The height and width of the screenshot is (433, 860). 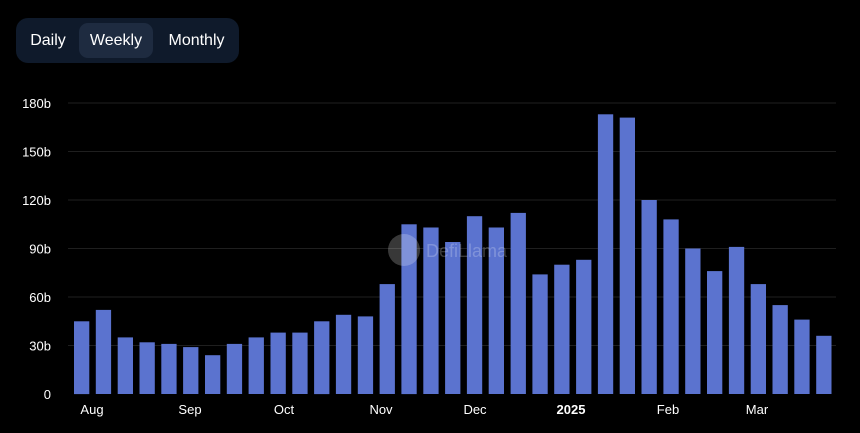 I want to click on tab-monthly: Monthly, so click(x=196, y=40).